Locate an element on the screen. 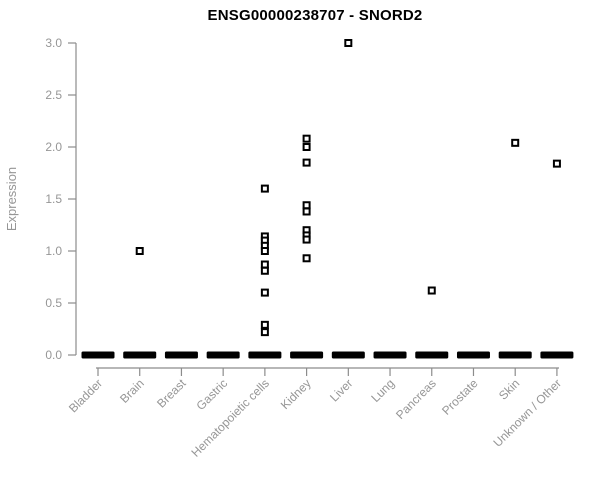  category-label: Brain is located at coordinates (132, 391).